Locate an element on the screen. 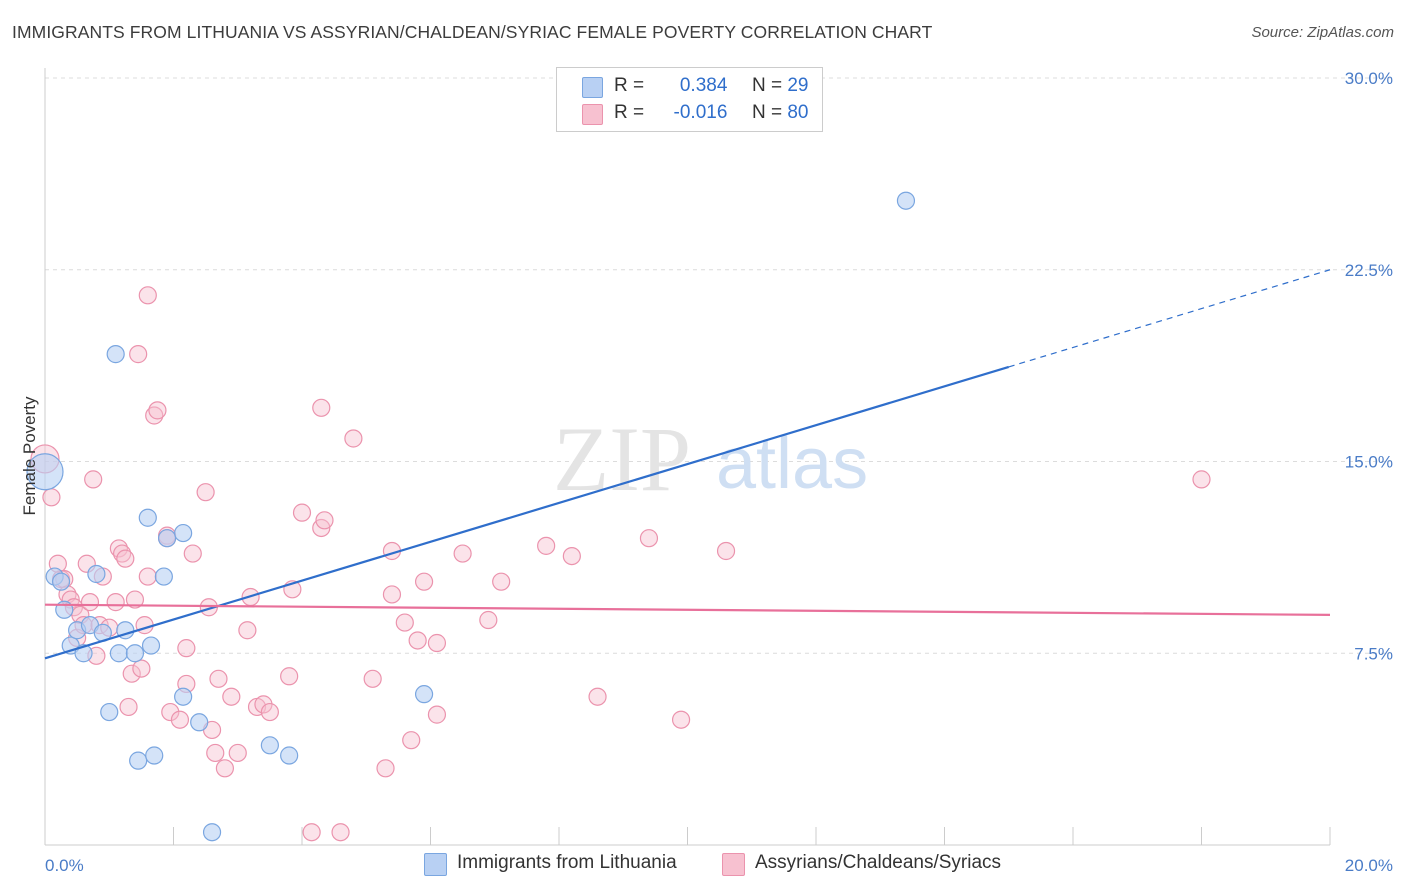  y-axis-label: Female Poverty is located at coordinates (29, 456).